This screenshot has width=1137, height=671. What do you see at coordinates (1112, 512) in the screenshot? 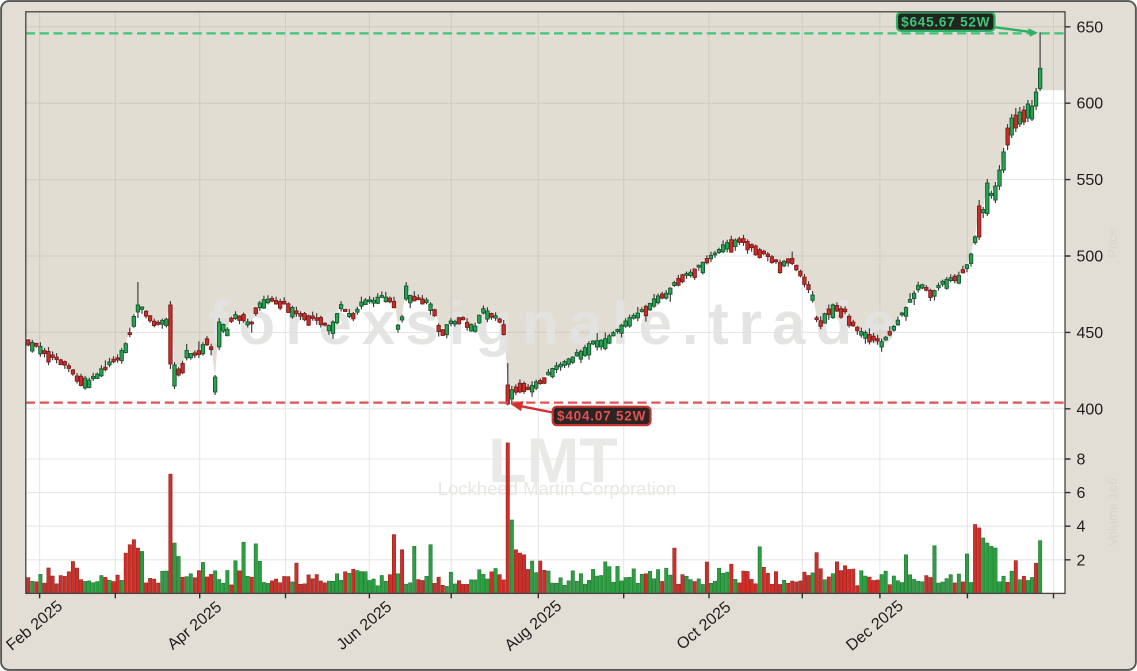
I see `svg-text: Volume 1e6` at bounding box center [1112, 512].